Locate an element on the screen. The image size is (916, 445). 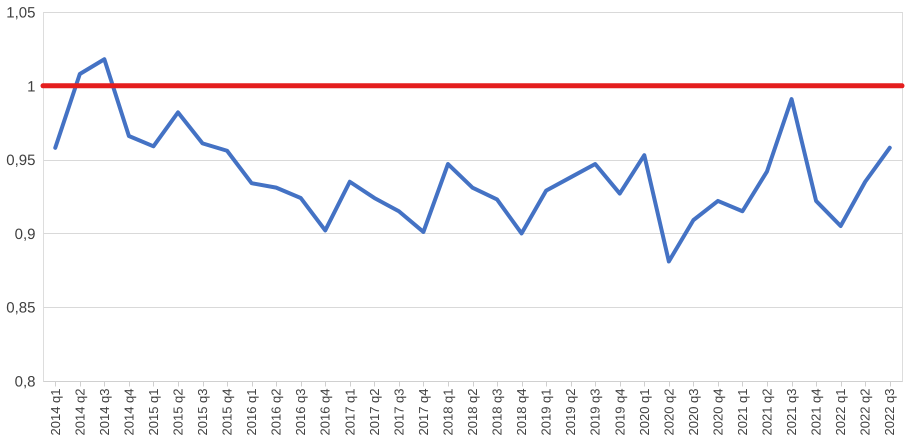
y-tick-label: 0,85 is located at coordinates (21, 308).